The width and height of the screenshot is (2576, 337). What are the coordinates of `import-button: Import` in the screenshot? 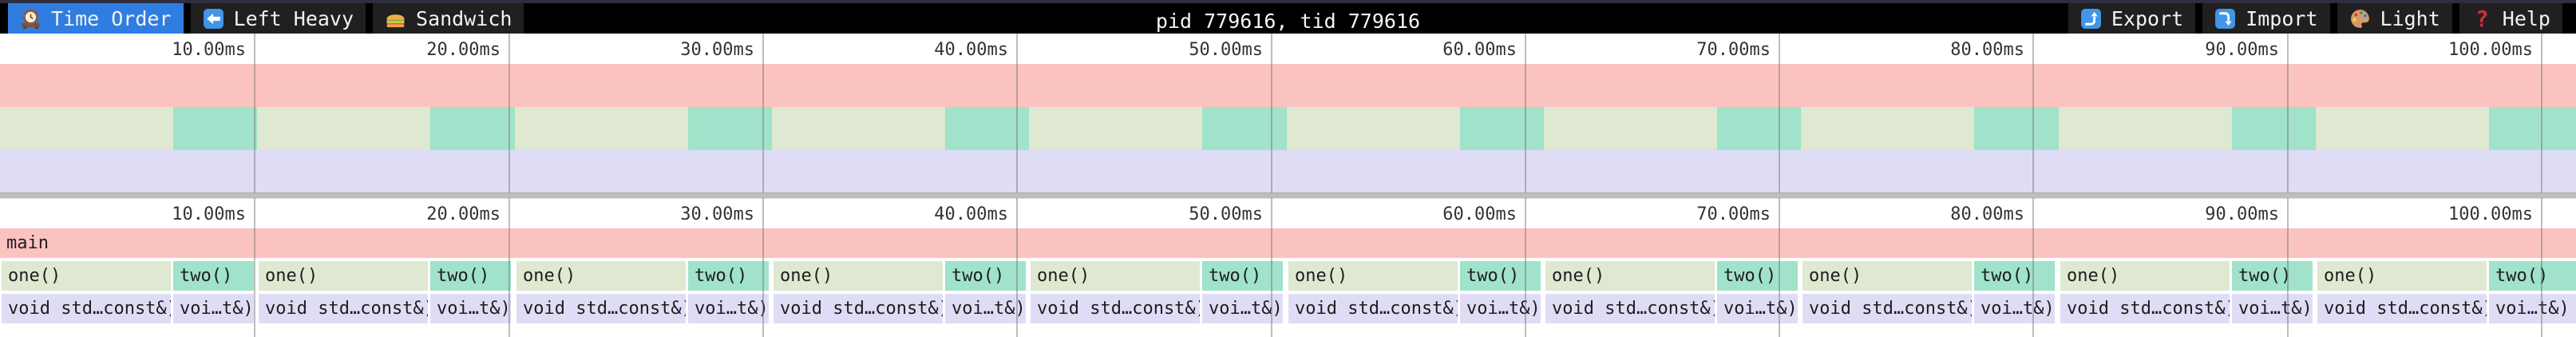 It's located at (2266, 18).